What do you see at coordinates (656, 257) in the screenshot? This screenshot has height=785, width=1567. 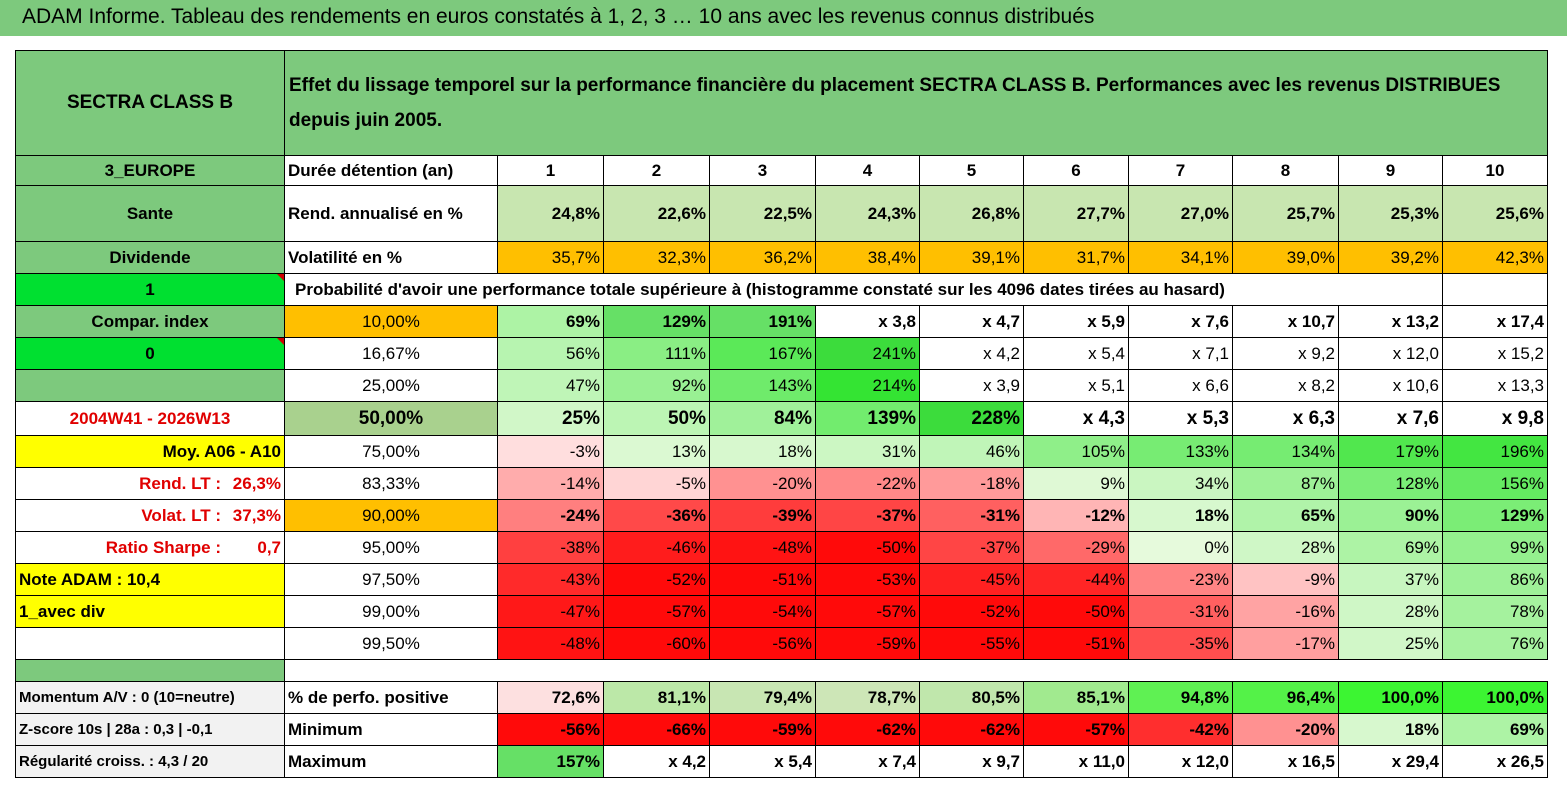 I see `vol-cell: 32,3%` at bounding box center [656, 257].